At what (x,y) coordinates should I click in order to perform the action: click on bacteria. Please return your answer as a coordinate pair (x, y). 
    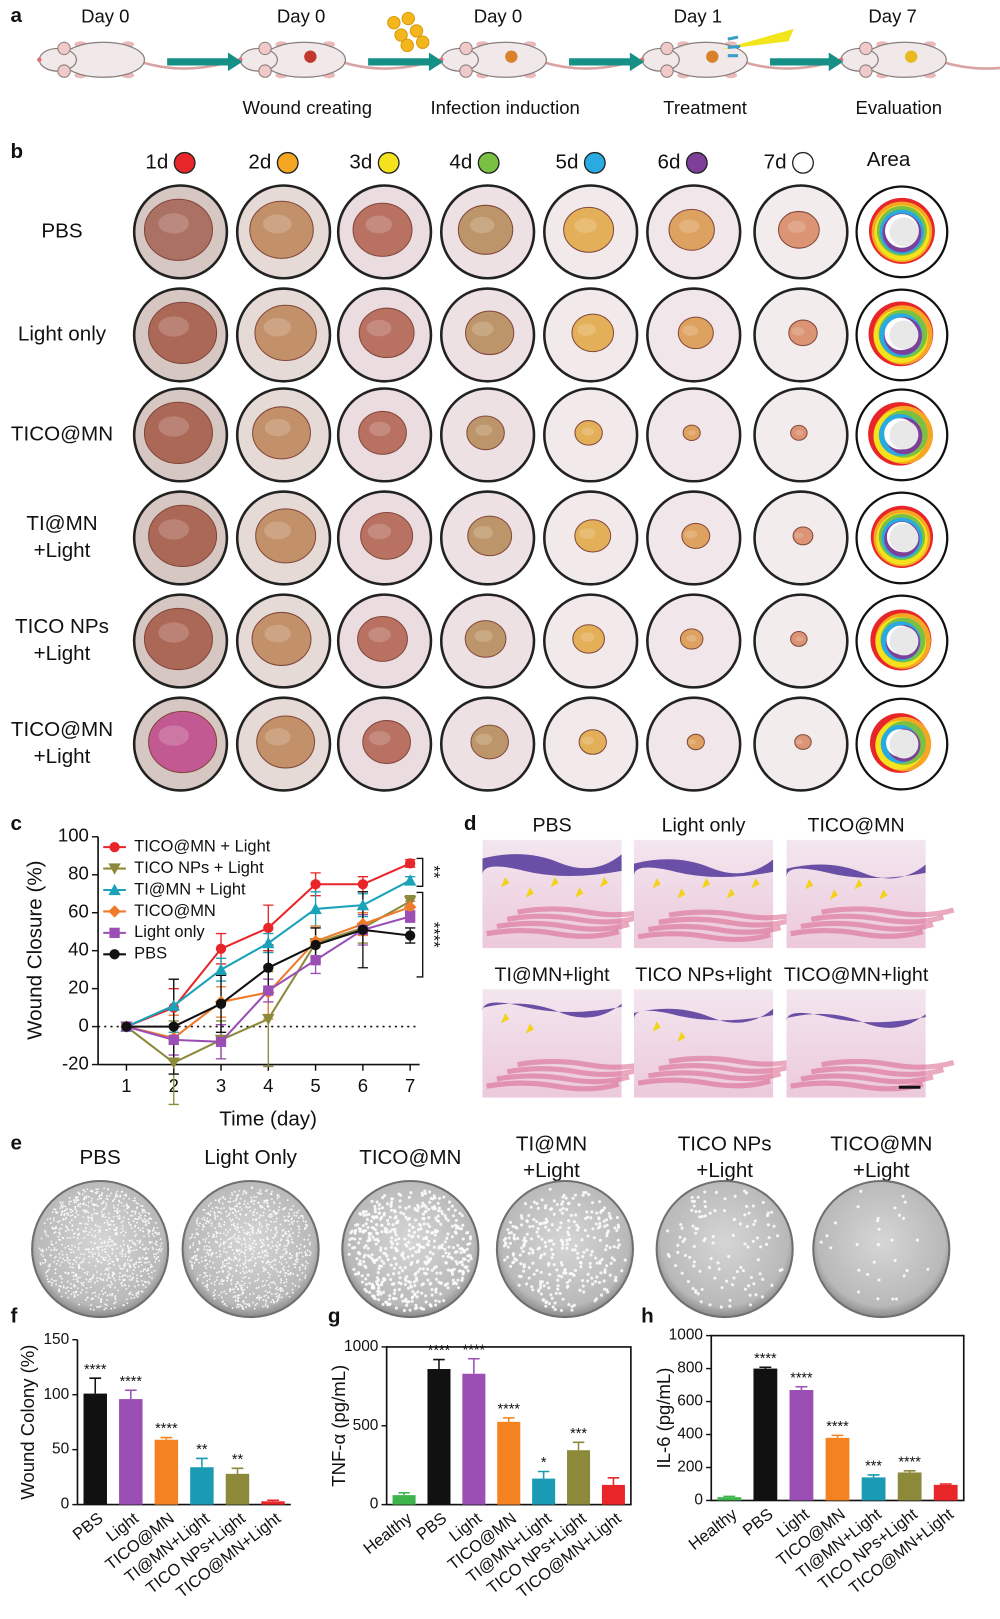
    Looking at the image, I should click on (416, 31).